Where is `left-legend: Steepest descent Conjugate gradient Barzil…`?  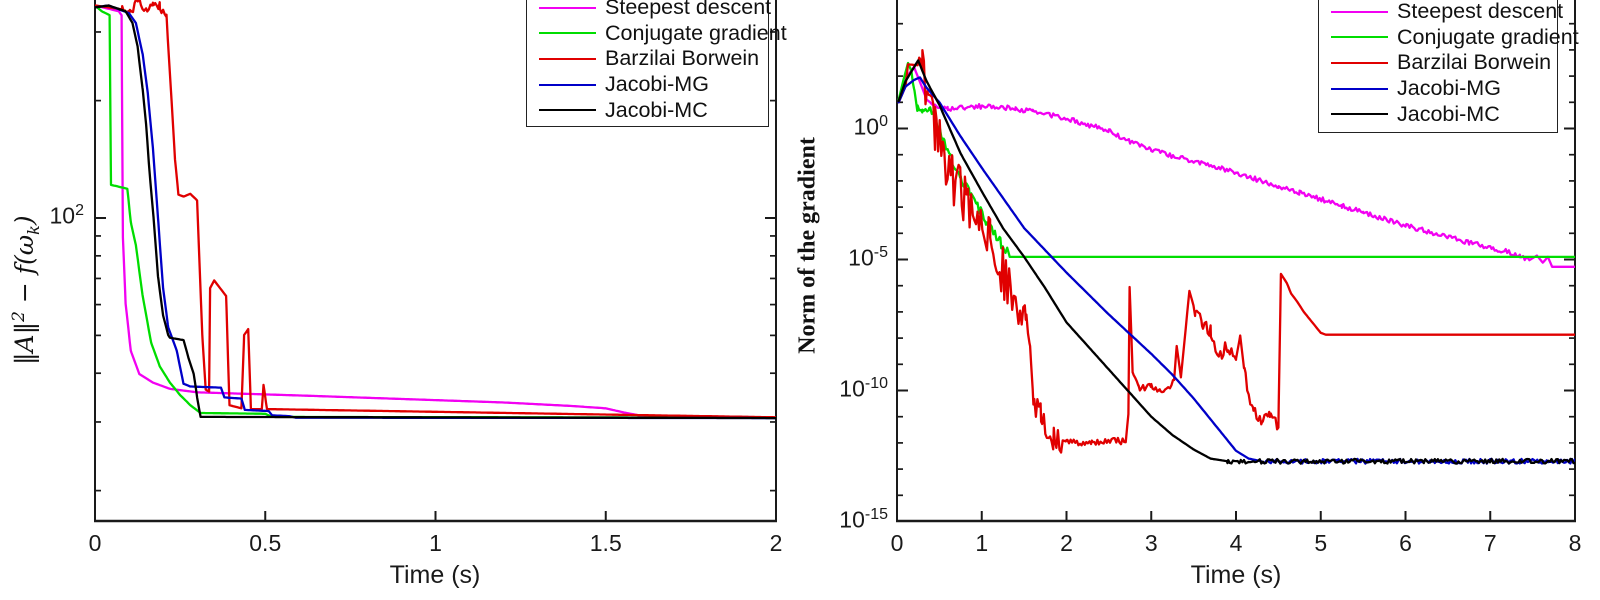
left-legend: Steepest descent Conjugate gradient Barzil… is located at coordinates (656, 63).